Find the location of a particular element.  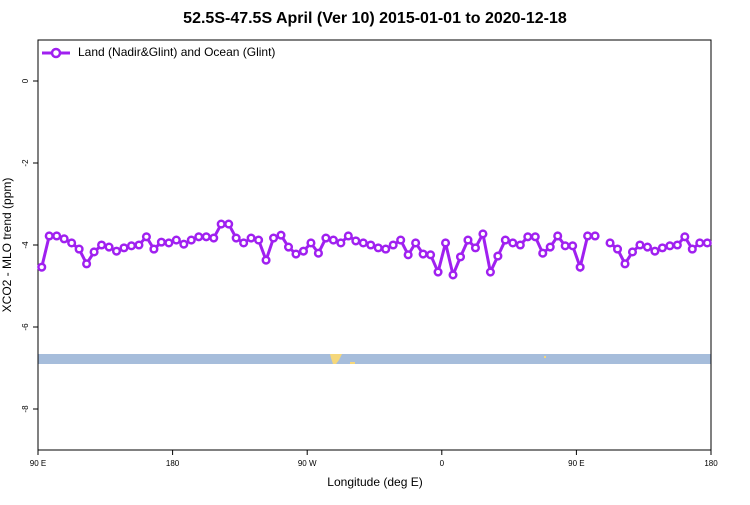

y-axis-label: XCO2 - MLO trend (ppm) is located at coordinates (7, 245).